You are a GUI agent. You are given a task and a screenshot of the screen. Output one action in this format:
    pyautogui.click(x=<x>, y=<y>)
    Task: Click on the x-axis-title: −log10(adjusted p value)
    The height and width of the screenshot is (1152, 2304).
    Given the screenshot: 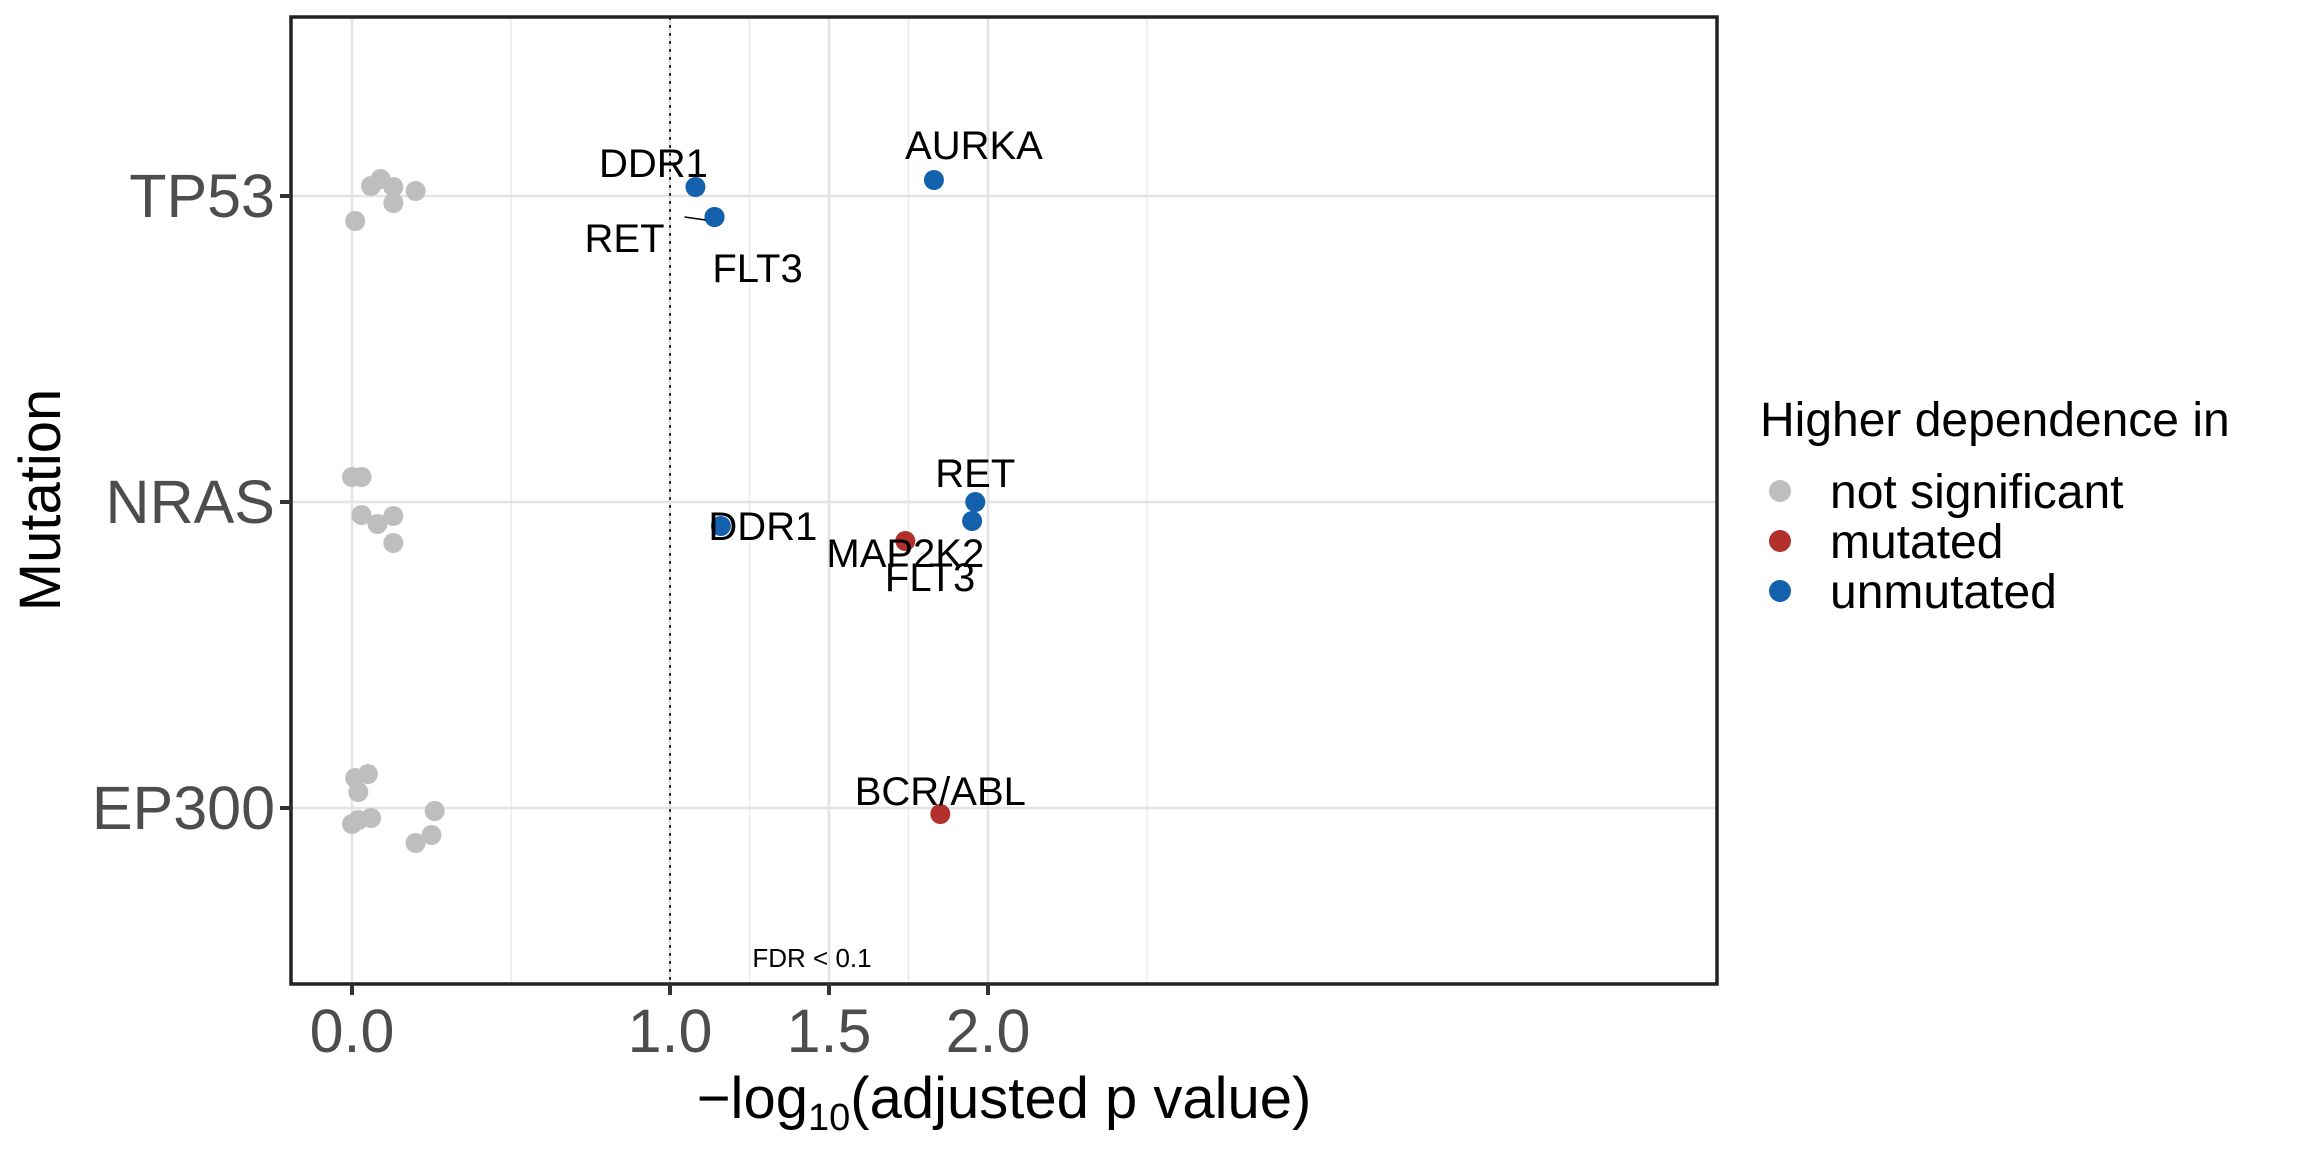 What is the action you would take?
    pyautogui.click(x=1004, y=1102)
    